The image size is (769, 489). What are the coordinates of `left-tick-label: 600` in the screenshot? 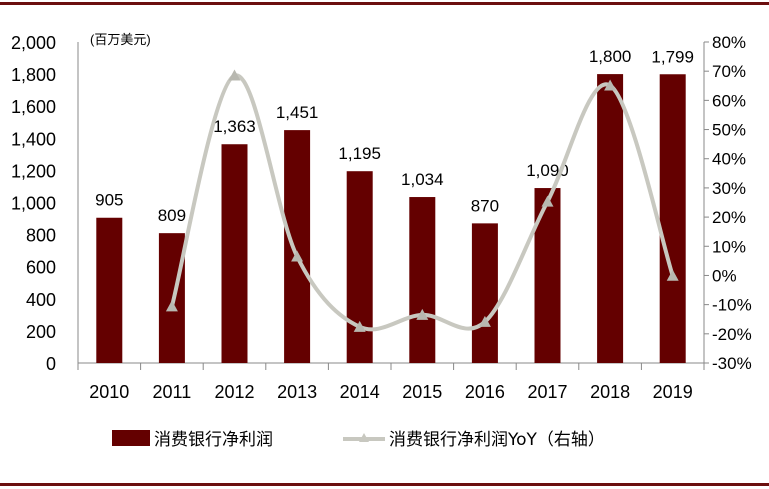 It's located at (41, 268).